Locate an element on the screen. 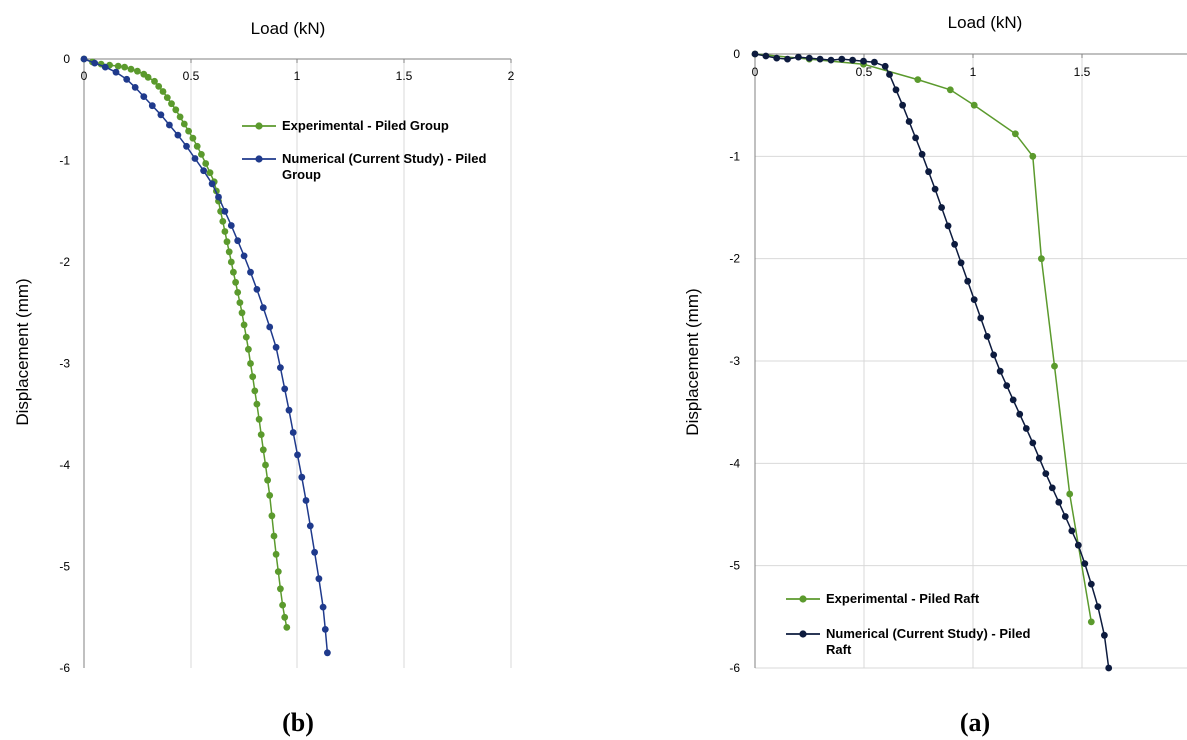 This screenshot has width=1187, height=740. y-tick-label: -5 is located at coordinates (734, 566).